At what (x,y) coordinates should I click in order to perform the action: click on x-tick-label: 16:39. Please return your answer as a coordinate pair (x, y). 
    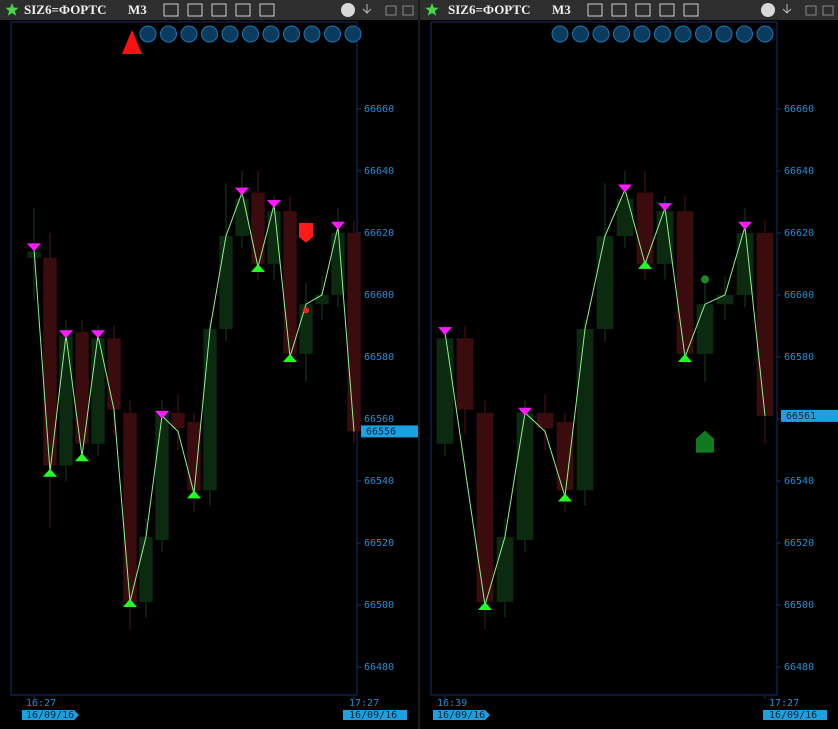
    Looking at the image, I should click on (452, 703).